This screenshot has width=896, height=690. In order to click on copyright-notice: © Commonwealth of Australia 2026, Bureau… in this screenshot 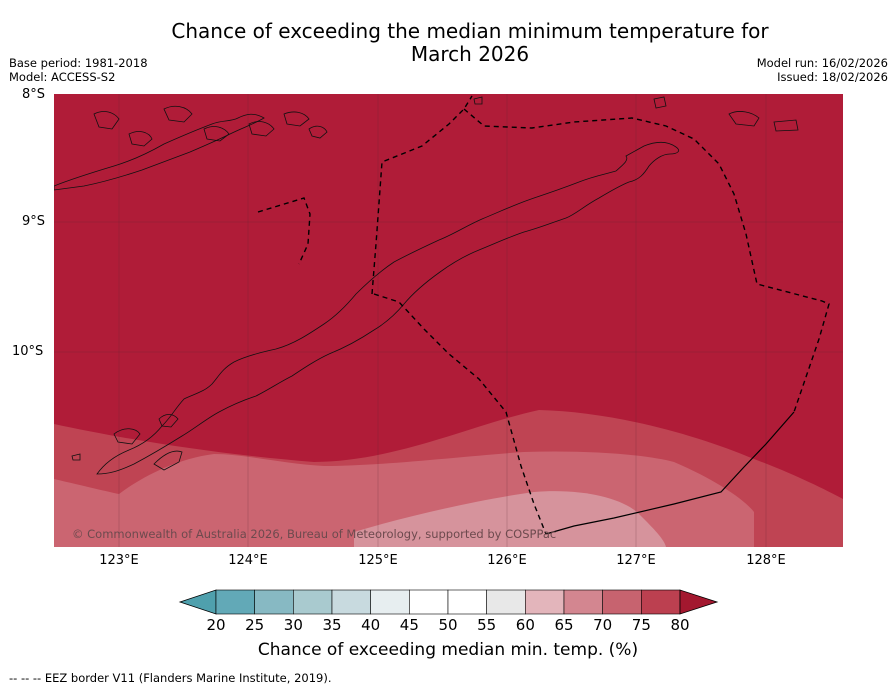, I will do `click(314, 534)`.